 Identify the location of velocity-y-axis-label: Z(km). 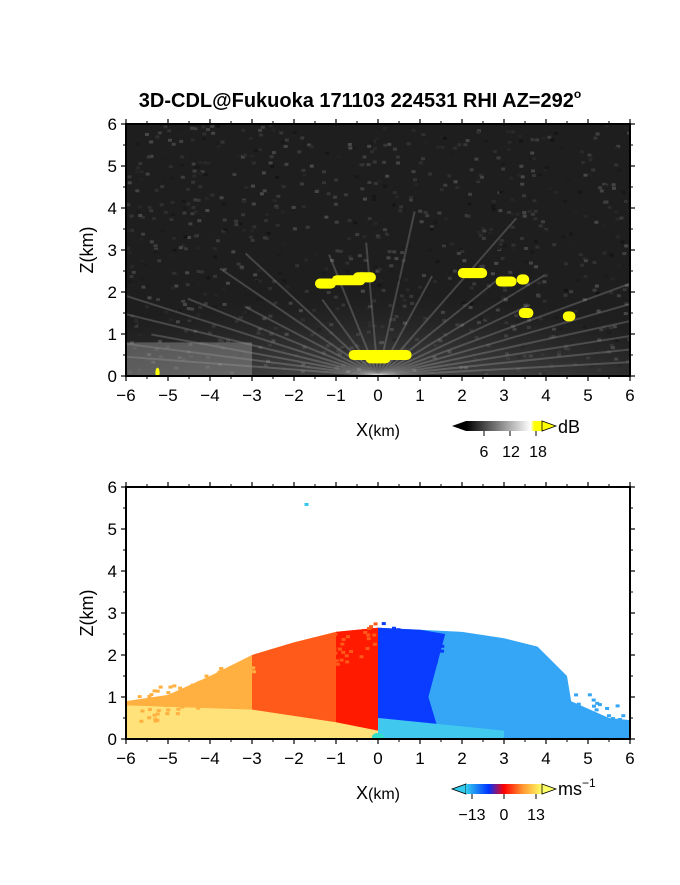
(87, 613).